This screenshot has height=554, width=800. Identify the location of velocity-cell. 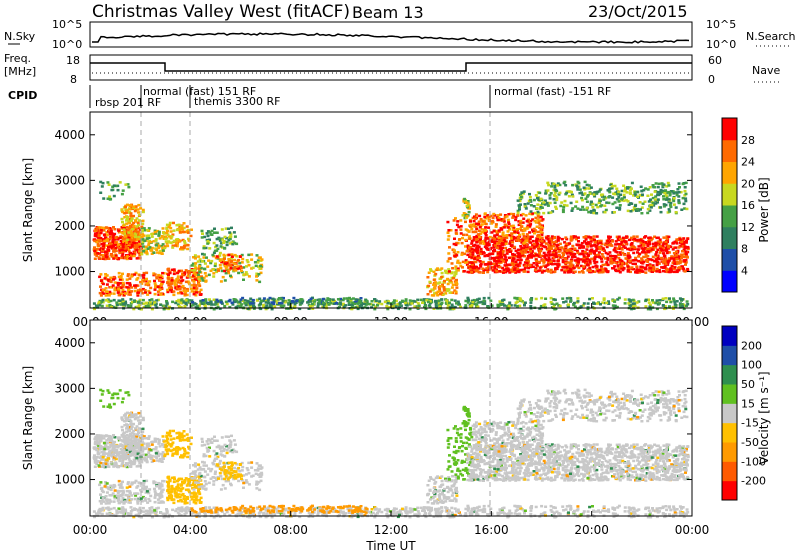
(107, 440).